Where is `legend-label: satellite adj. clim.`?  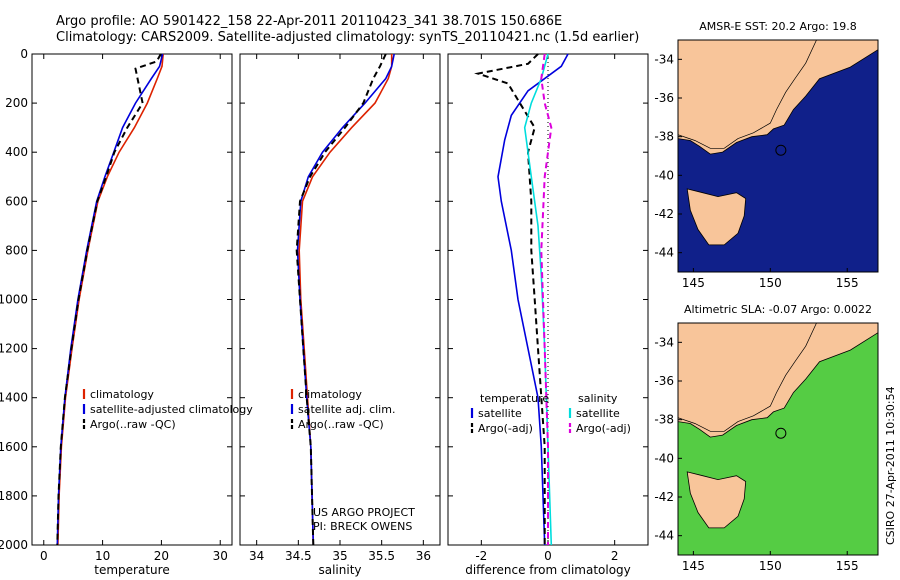
legend-label: satellite adj. clim. is located at coordinates (346, 409).